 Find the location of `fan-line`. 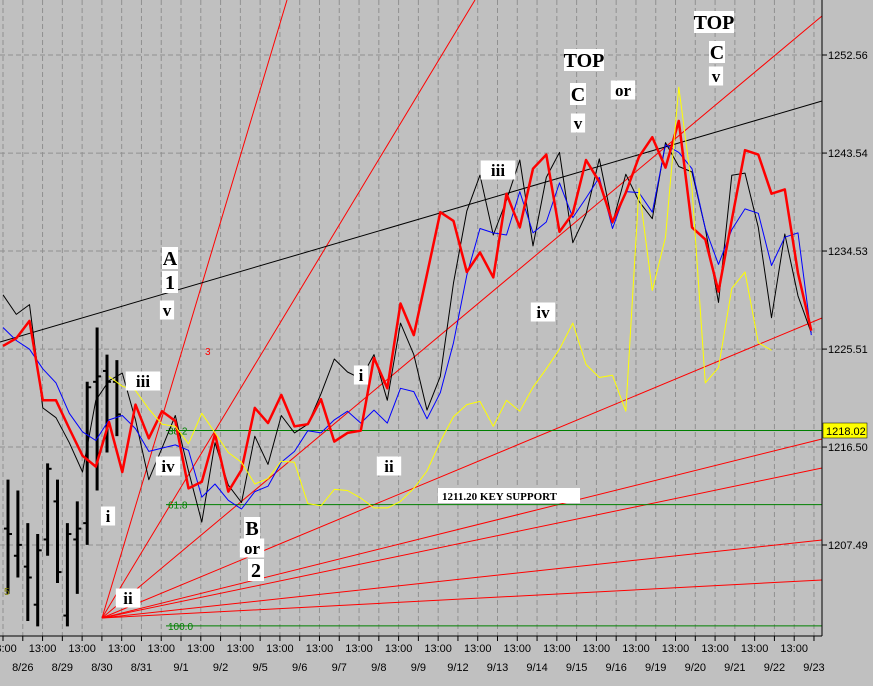

fan-line is located at coordinates (462, 599).